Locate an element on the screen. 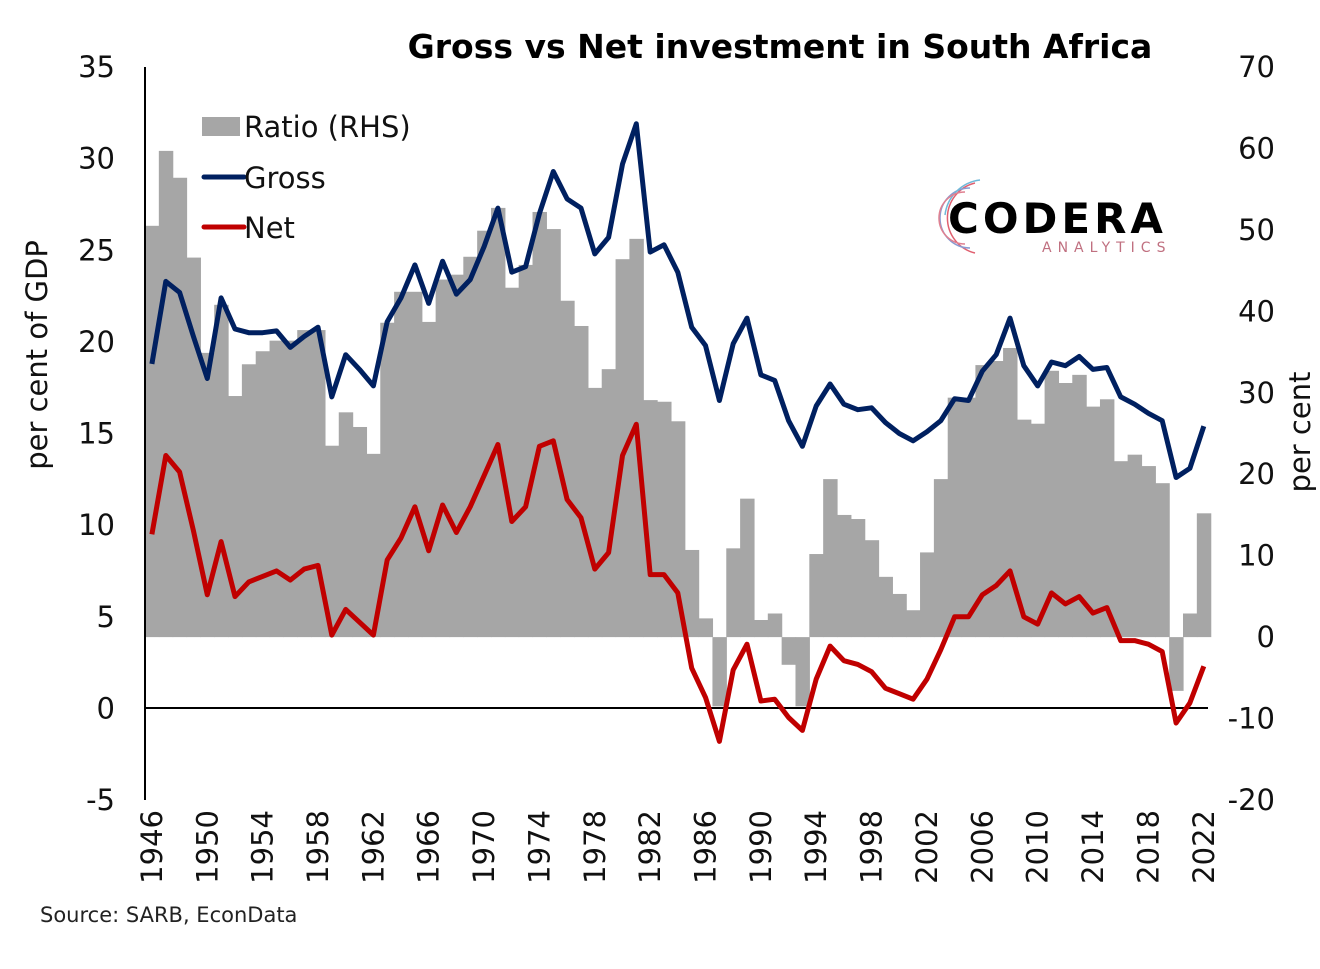 The image size is (1320, 969). ratio-bar-1986 is located at coordinates (706, 628).